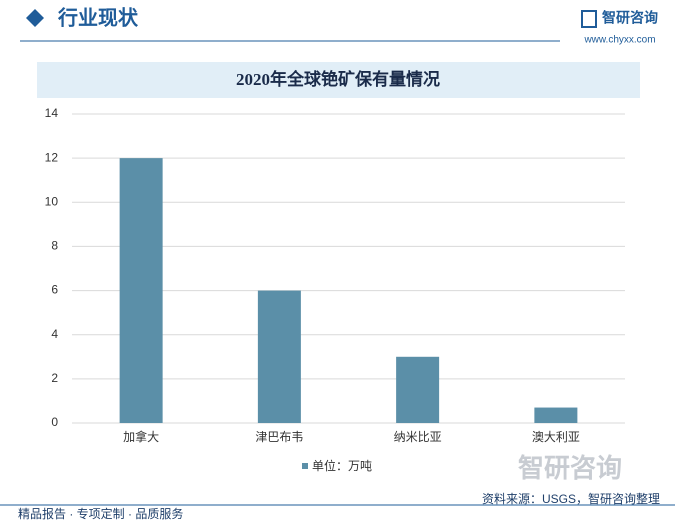 Image resolution: width=675 pixels, height=525 pixels. What do you see at coordinates (141, 436) in the screenshot?
I see `x-tick-label: 加拿大` at bounding box center [141, 436].